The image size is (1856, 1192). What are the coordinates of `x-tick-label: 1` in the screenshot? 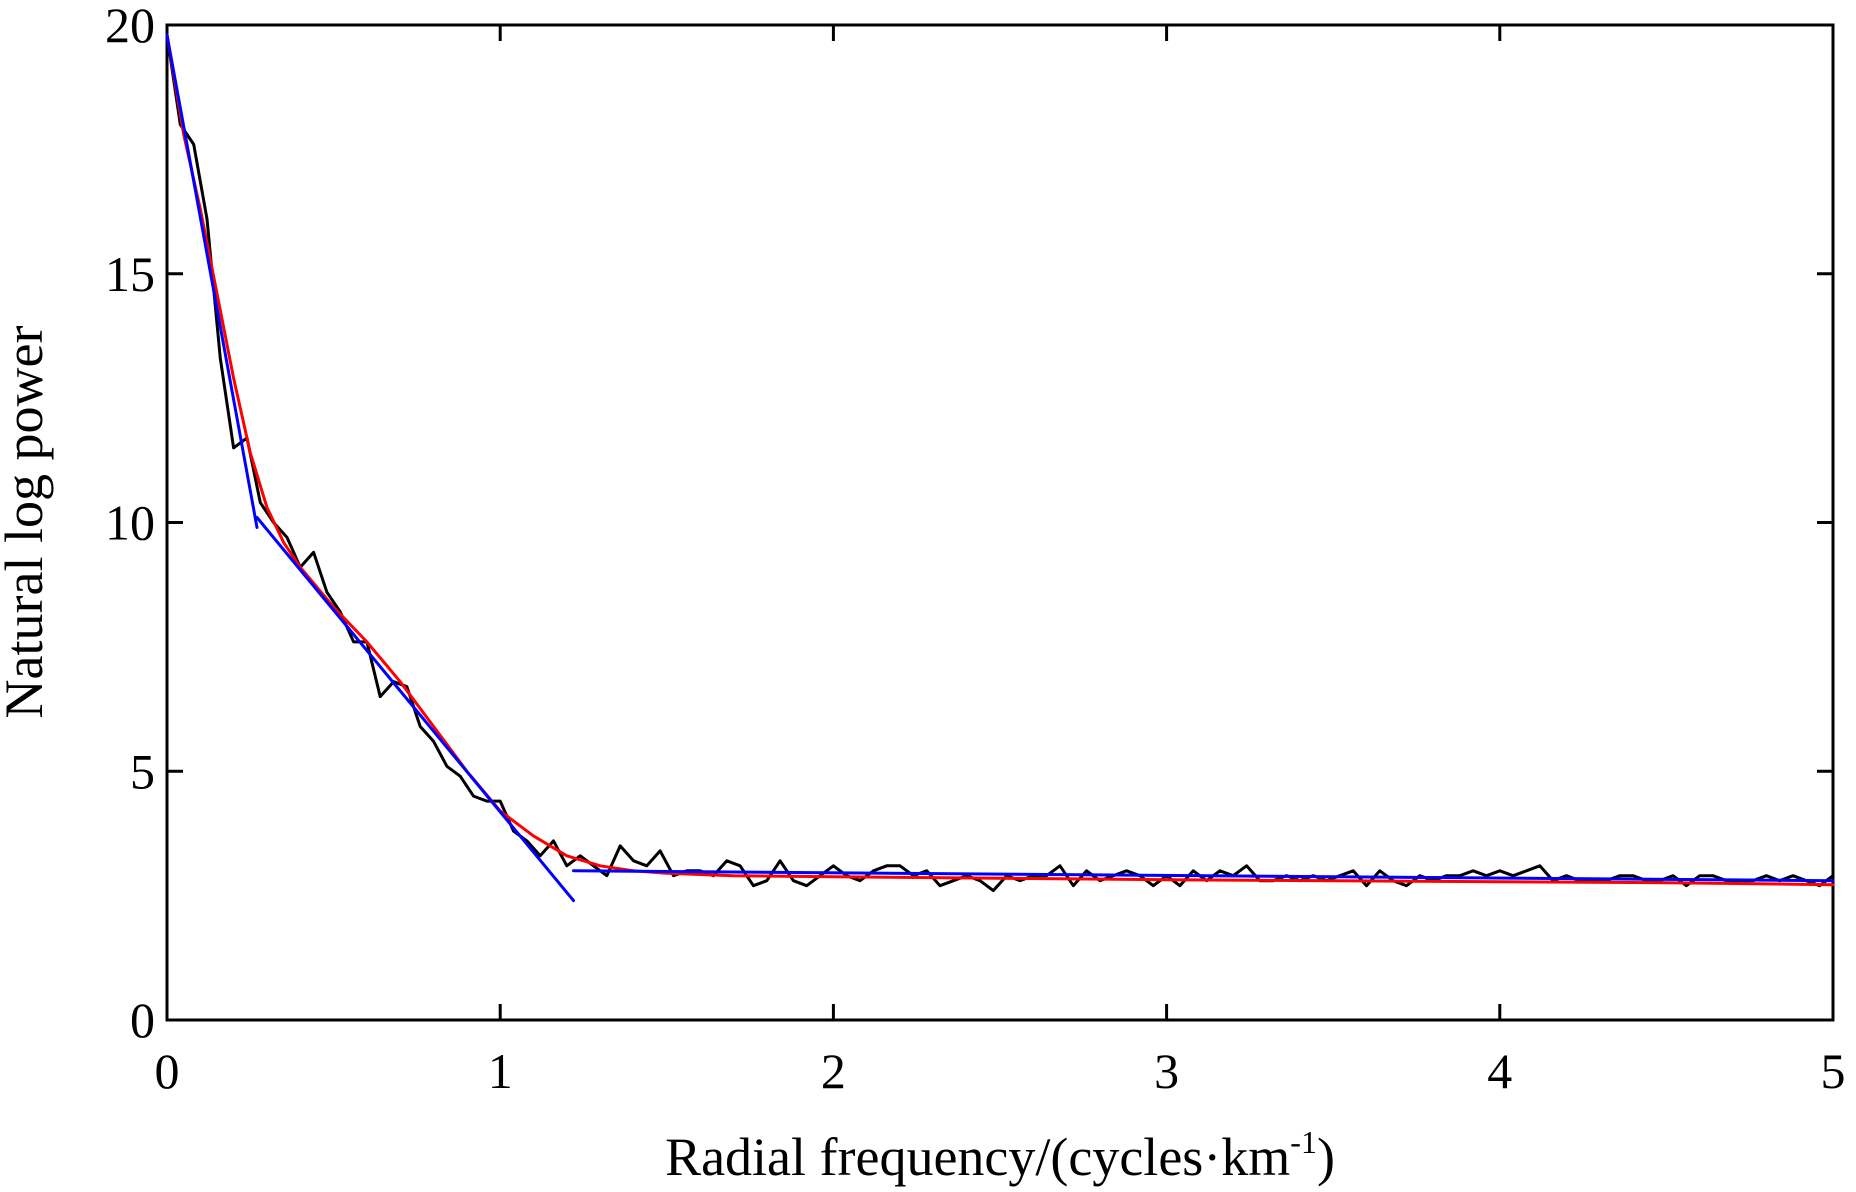 It's located at (500, 1071).